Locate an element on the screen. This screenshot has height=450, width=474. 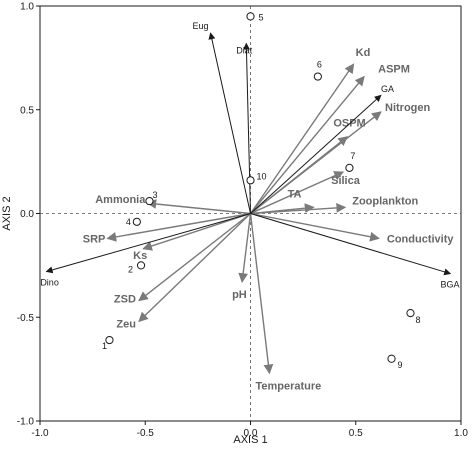
env-arrow-label: Zooplankton is located at coordinates (385, 201).